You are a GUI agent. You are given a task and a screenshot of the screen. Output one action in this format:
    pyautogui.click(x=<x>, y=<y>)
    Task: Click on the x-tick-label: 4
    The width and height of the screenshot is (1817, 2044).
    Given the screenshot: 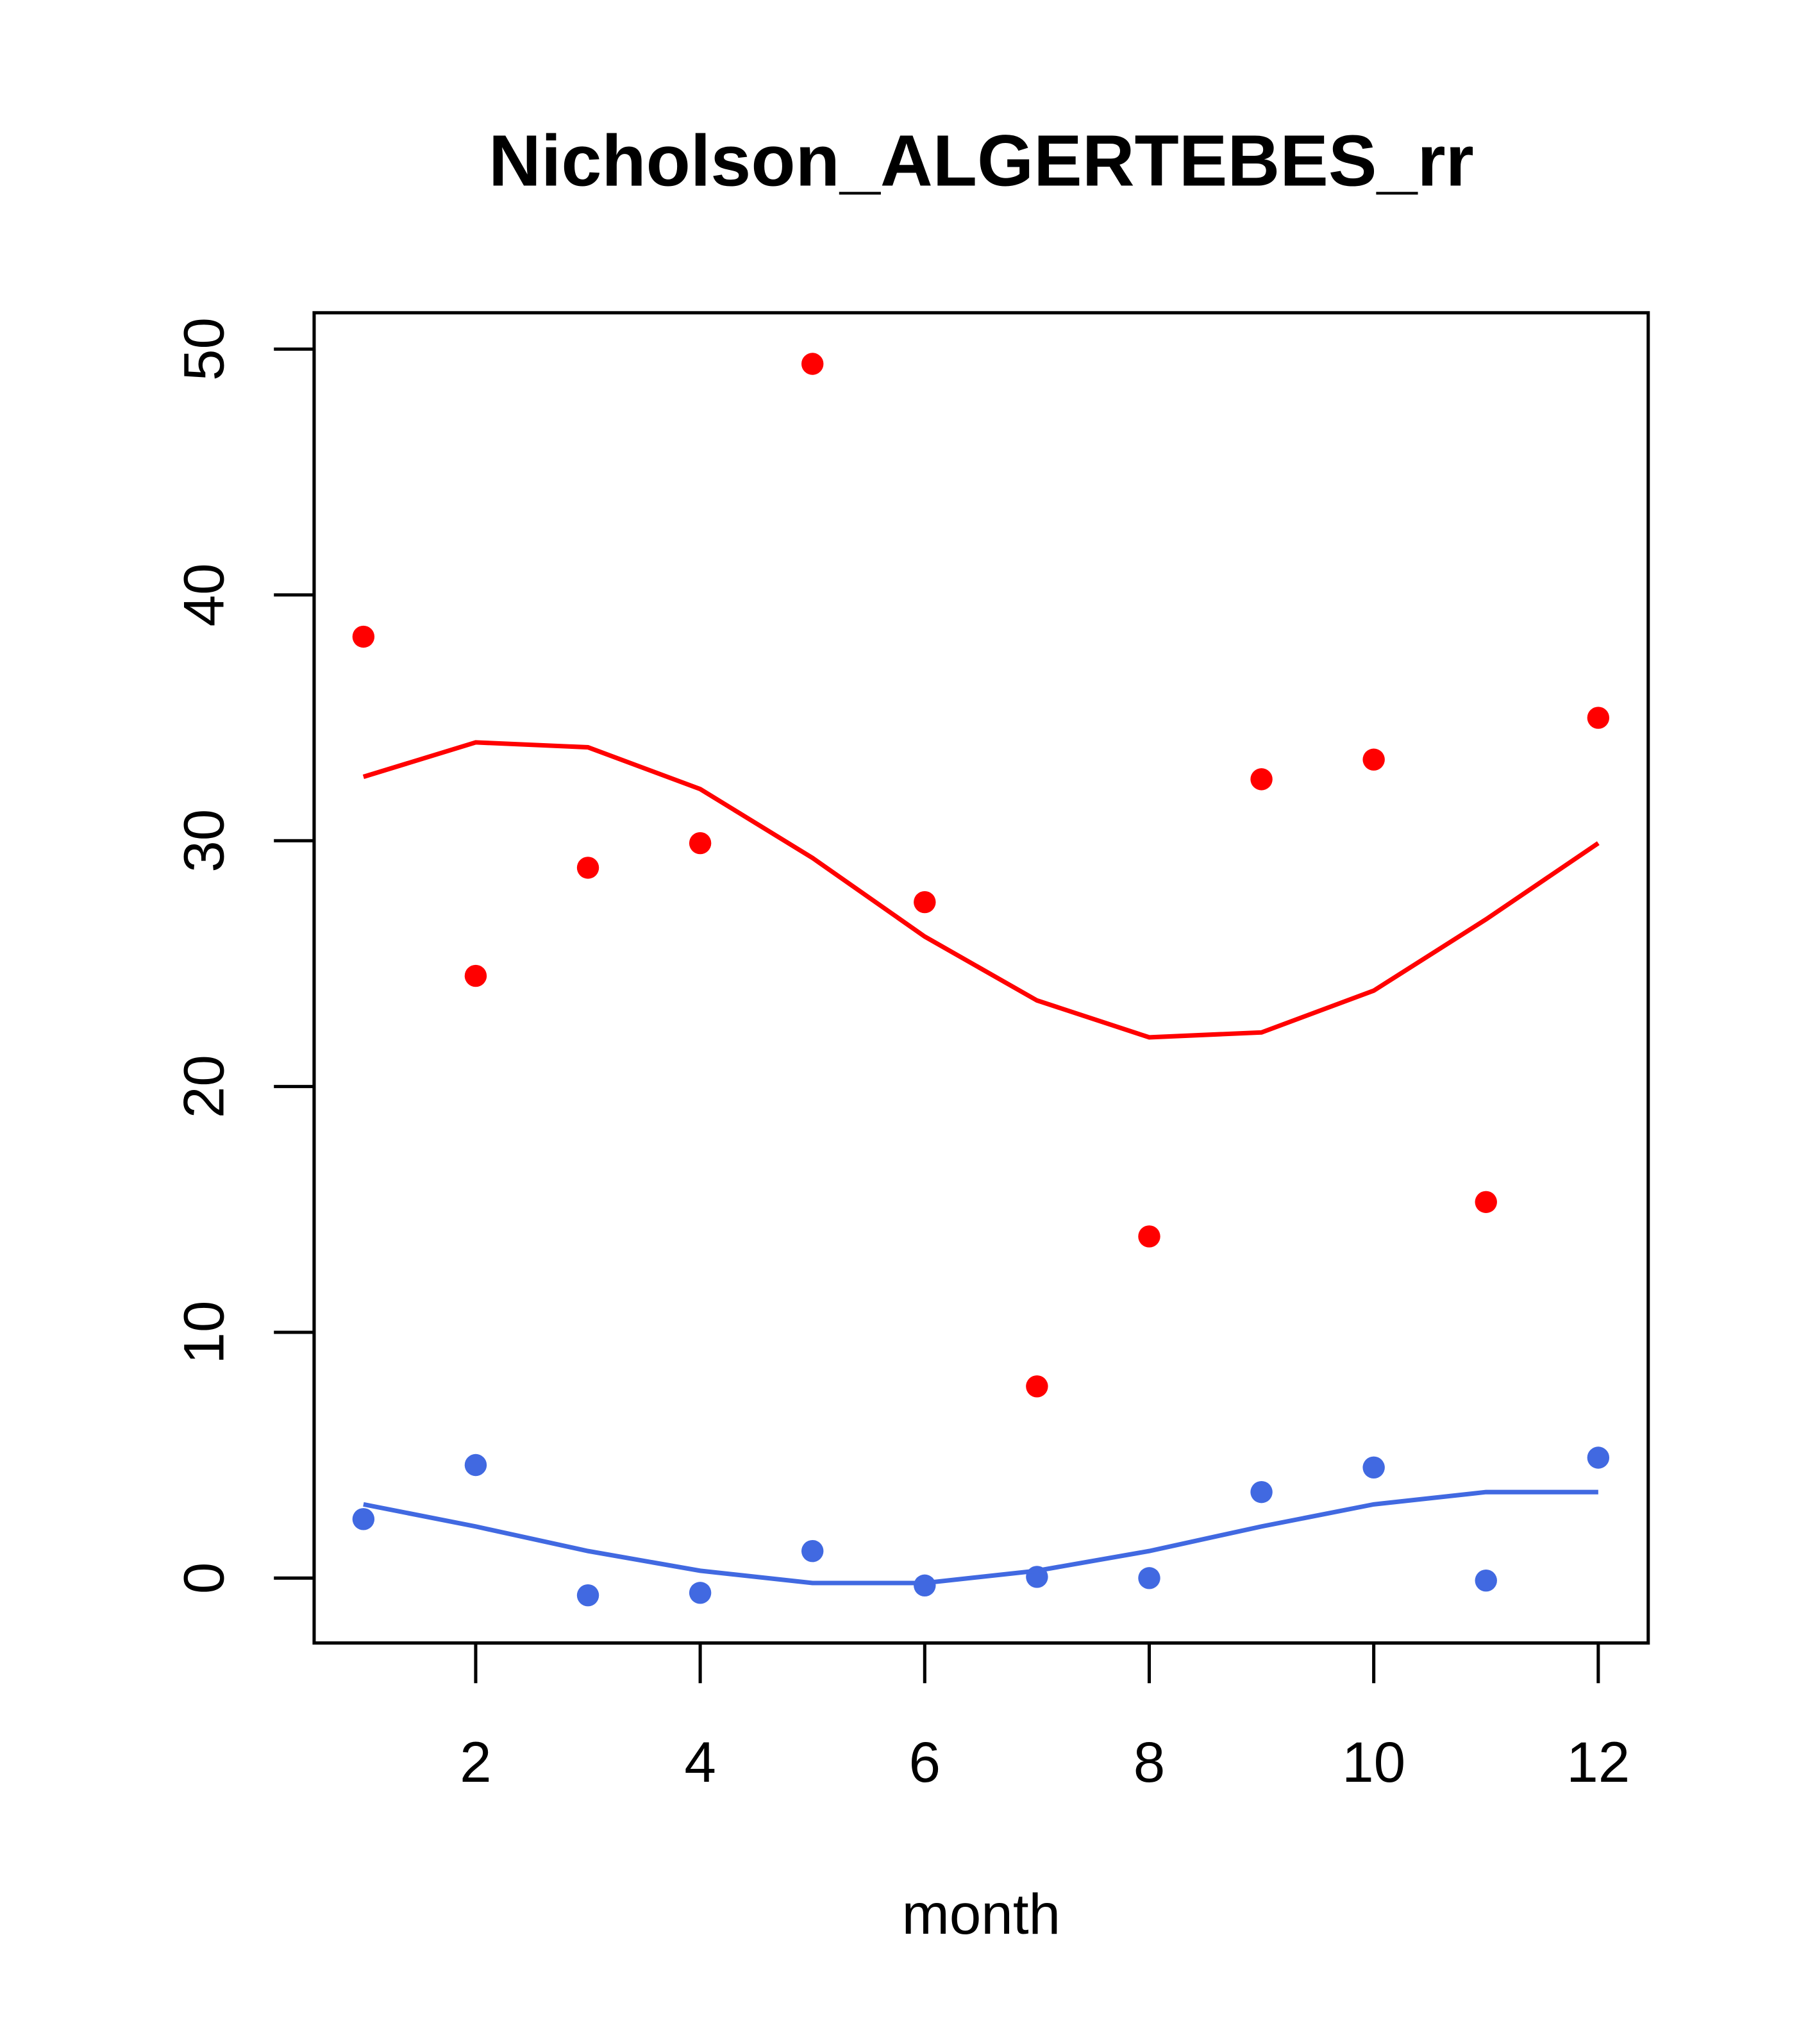 What is the action you would take?
    pyautogui.click(x=700, y=1762)
    